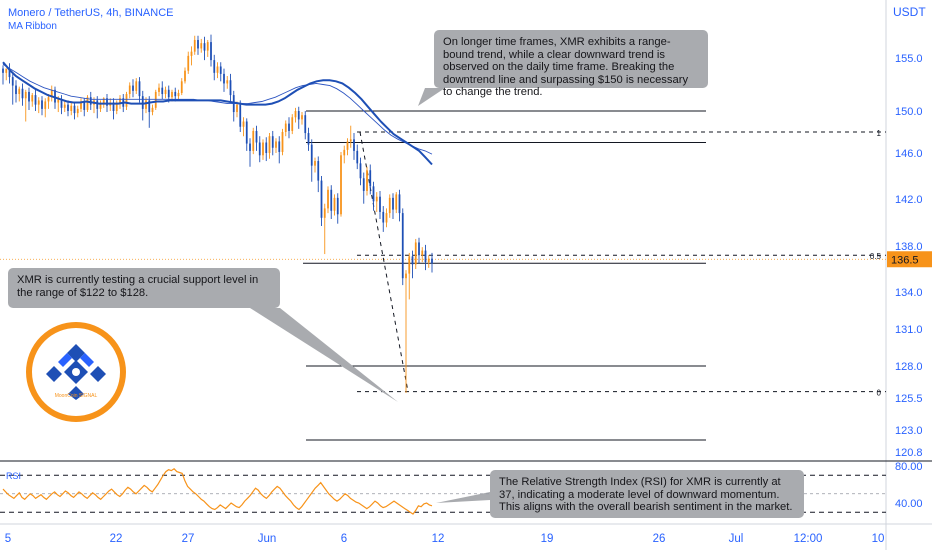 The image size is (932, 550). What do you see at coordinates (909, 12) in the screenshot?
I see `price-axis-unit: USDT` at bounding box center [909, 12].